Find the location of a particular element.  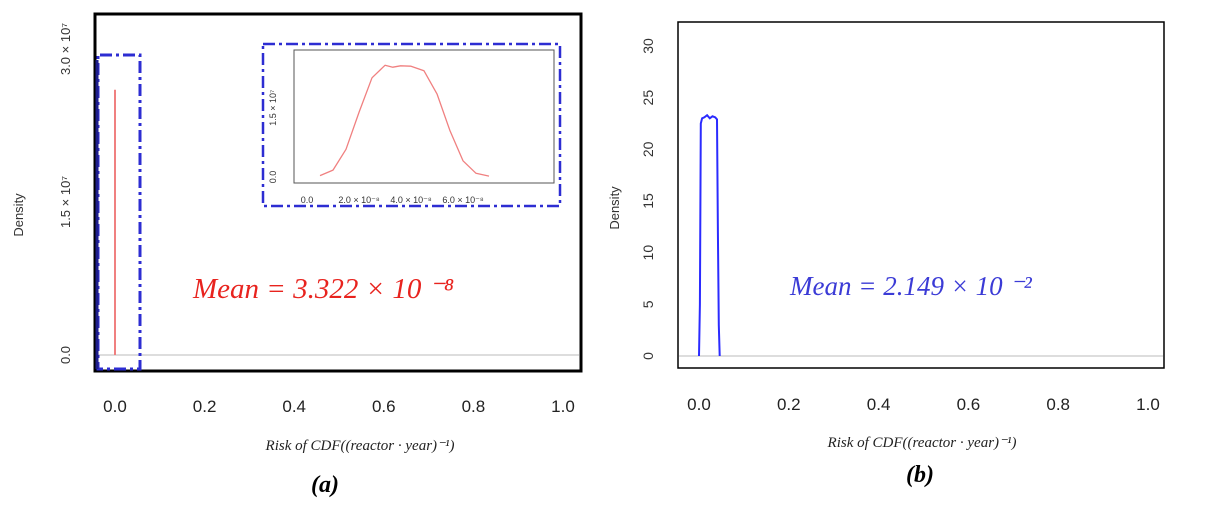

inset-x-tick-label: 4.0 × 10⁻⁸ is located at coordinates (411, 200).